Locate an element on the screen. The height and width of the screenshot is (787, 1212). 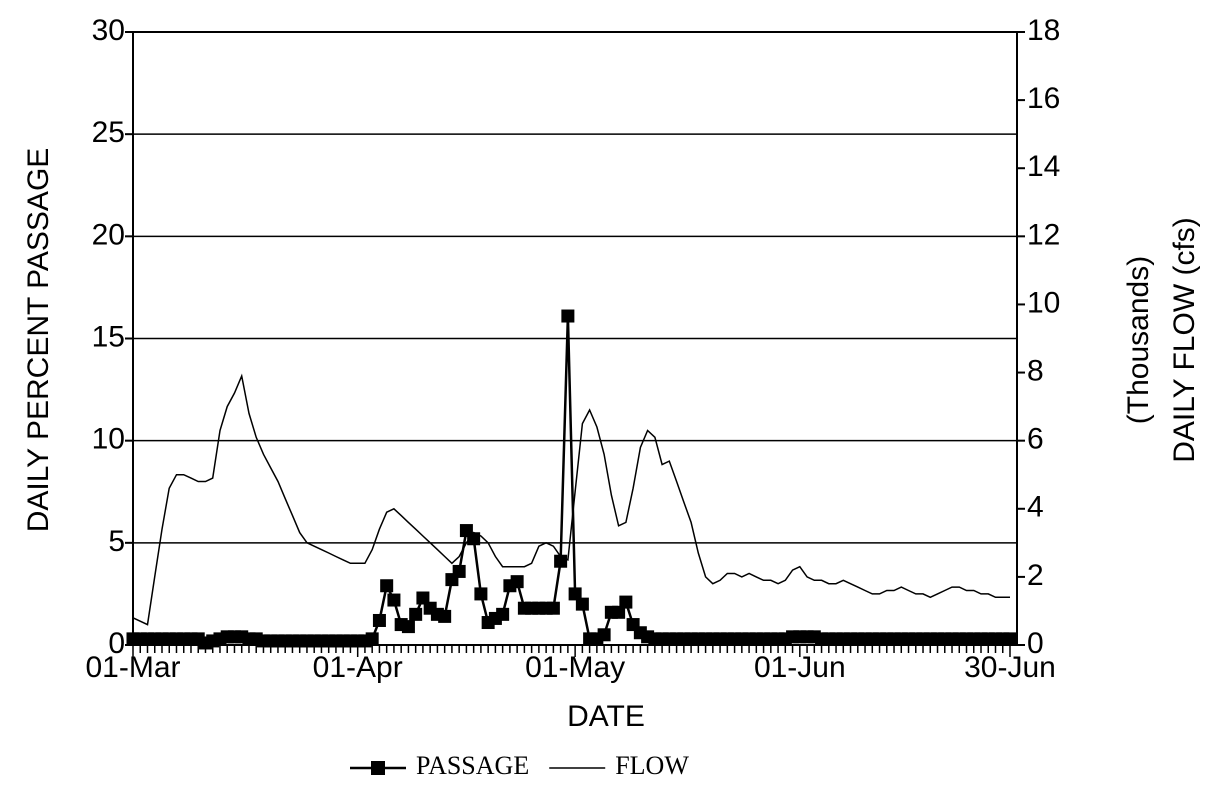
legend-label: PASSAGE is located at coordinates (472, 765).